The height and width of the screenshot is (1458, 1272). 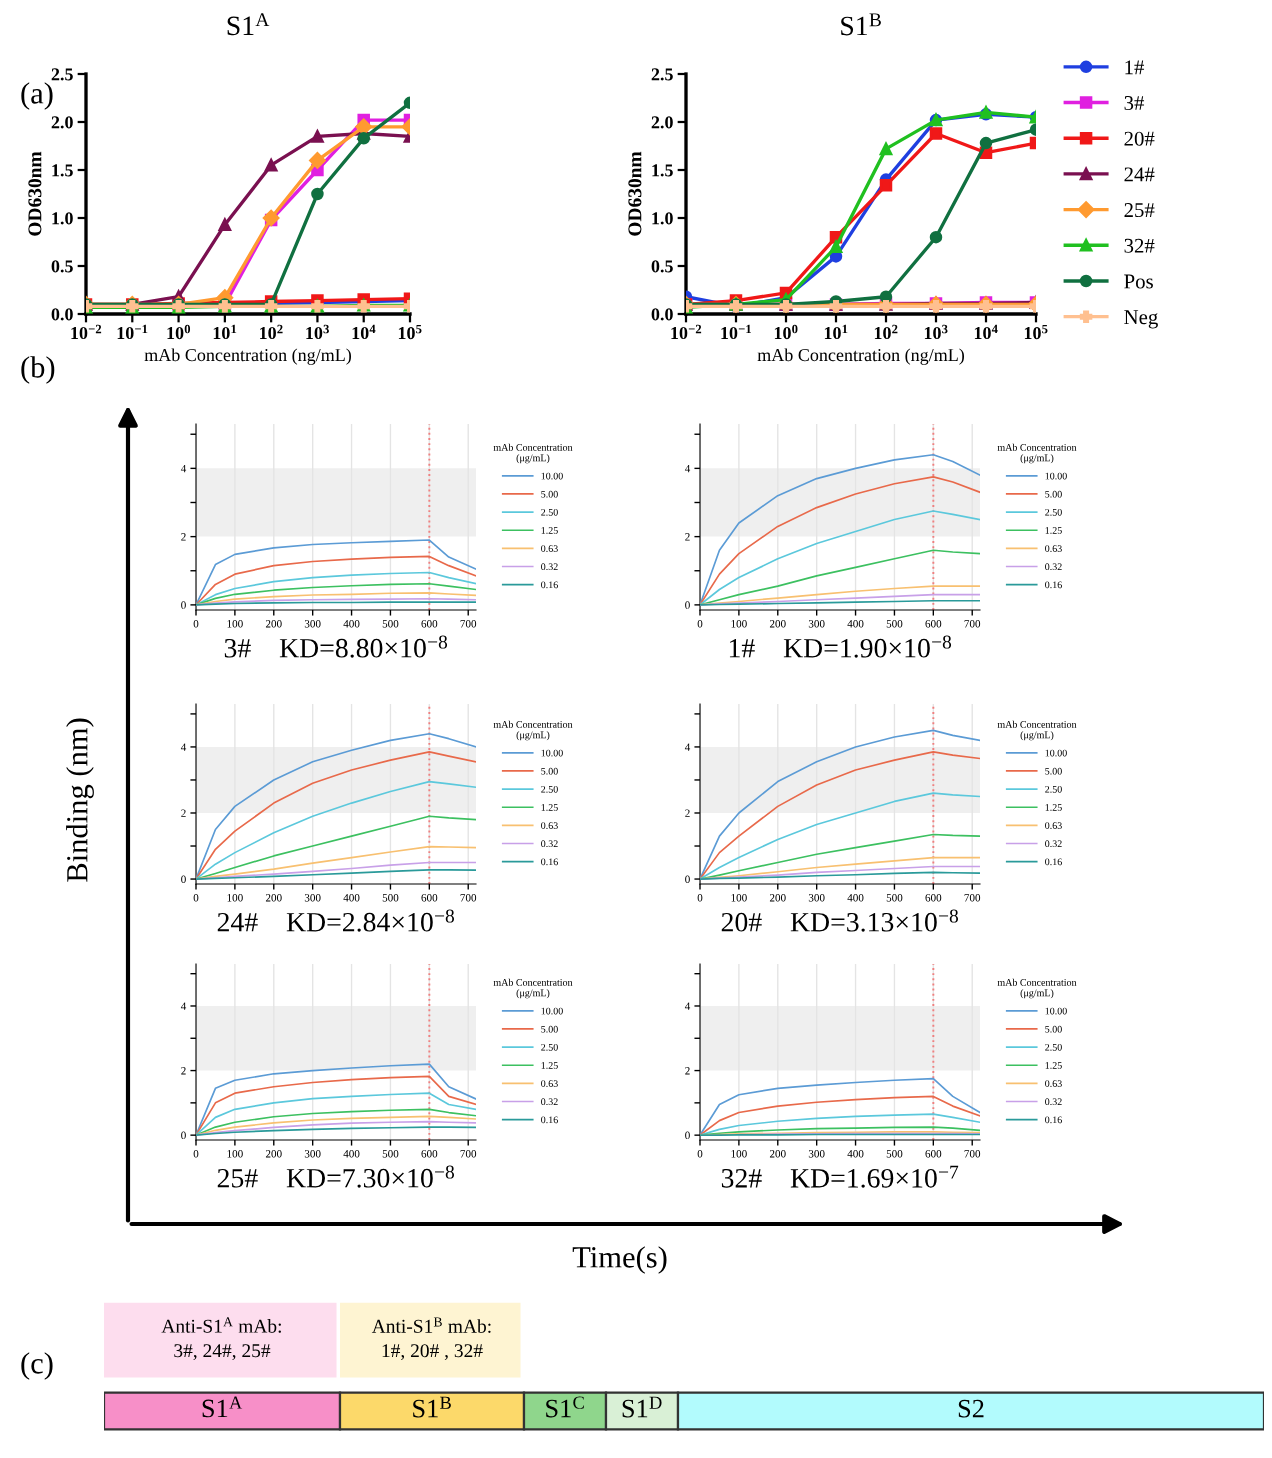 What do you see at coordinates (432, 1407) in the screenshot?
I see `category-label: S1$^{B}$` at bounding box center [432, 1407].